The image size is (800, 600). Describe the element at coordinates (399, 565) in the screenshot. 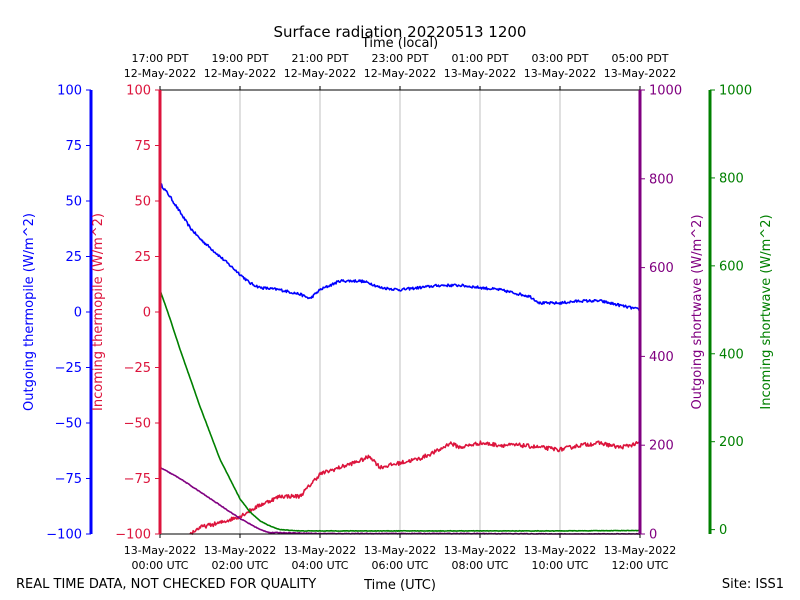

I see `x-tick-label-time: 06:00 UTC` at that location.